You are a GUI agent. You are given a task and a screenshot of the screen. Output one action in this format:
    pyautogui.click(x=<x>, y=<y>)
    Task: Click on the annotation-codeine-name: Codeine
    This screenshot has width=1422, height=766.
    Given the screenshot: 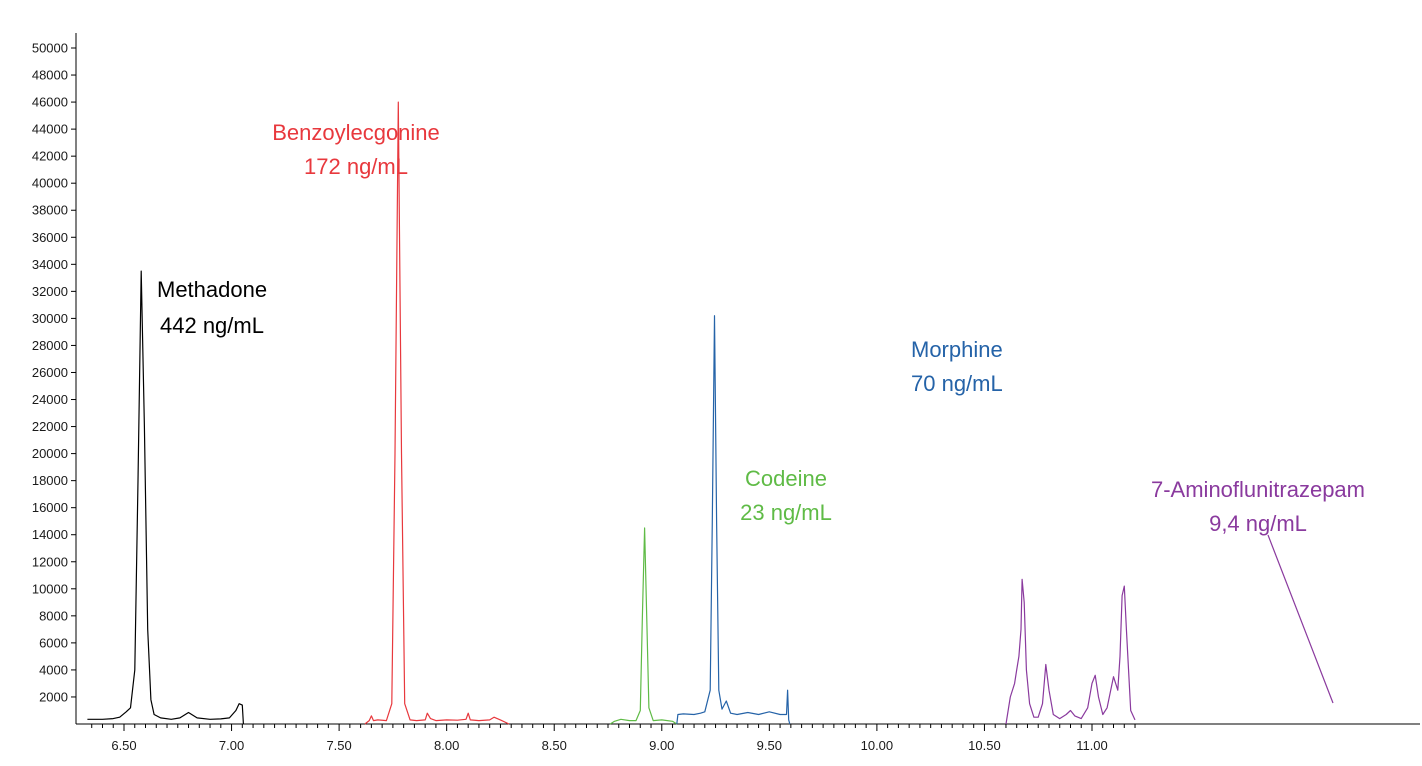 What is the action you would take?
    pyautogui.click(x=786, y=478)
    